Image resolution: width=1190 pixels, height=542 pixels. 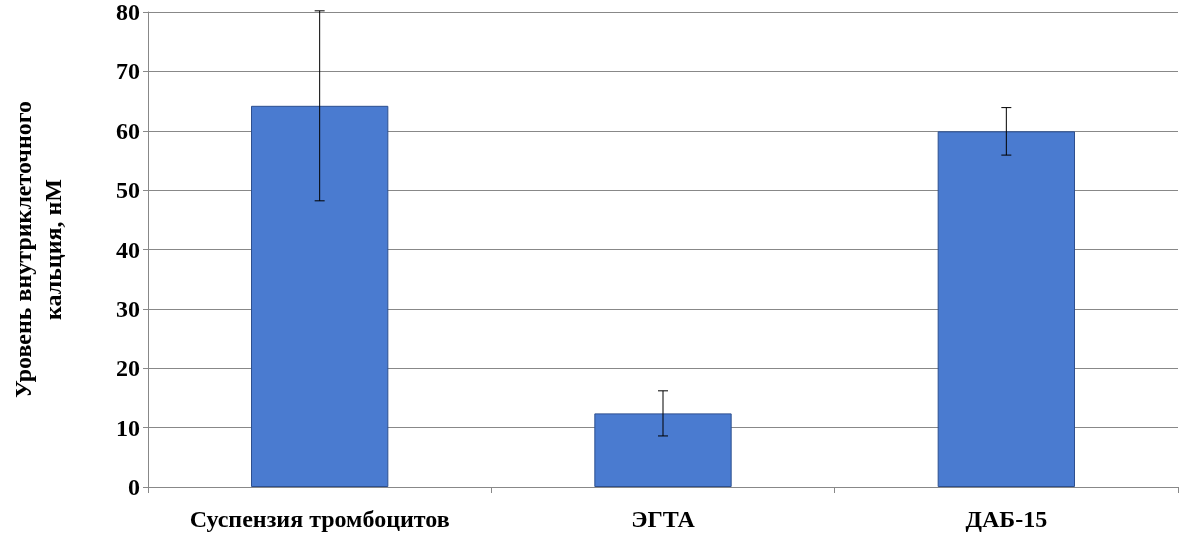 What do you see at coordinates (128, 12) in the screenshot?
I see `y-tick-label: 80` at bounding box center [128, 12].